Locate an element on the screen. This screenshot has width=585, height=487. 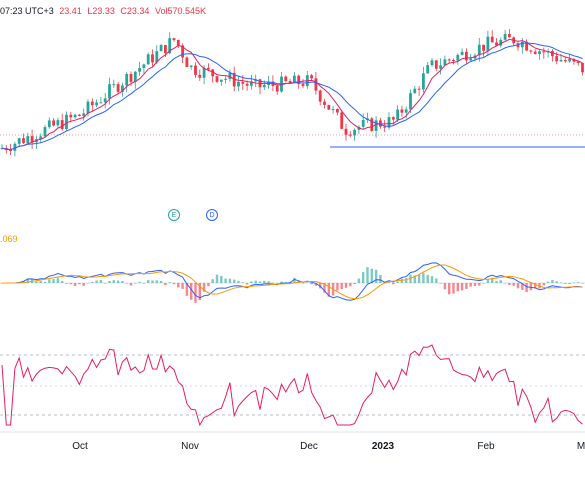
macd-histogram is located at coordinates (292, 285).